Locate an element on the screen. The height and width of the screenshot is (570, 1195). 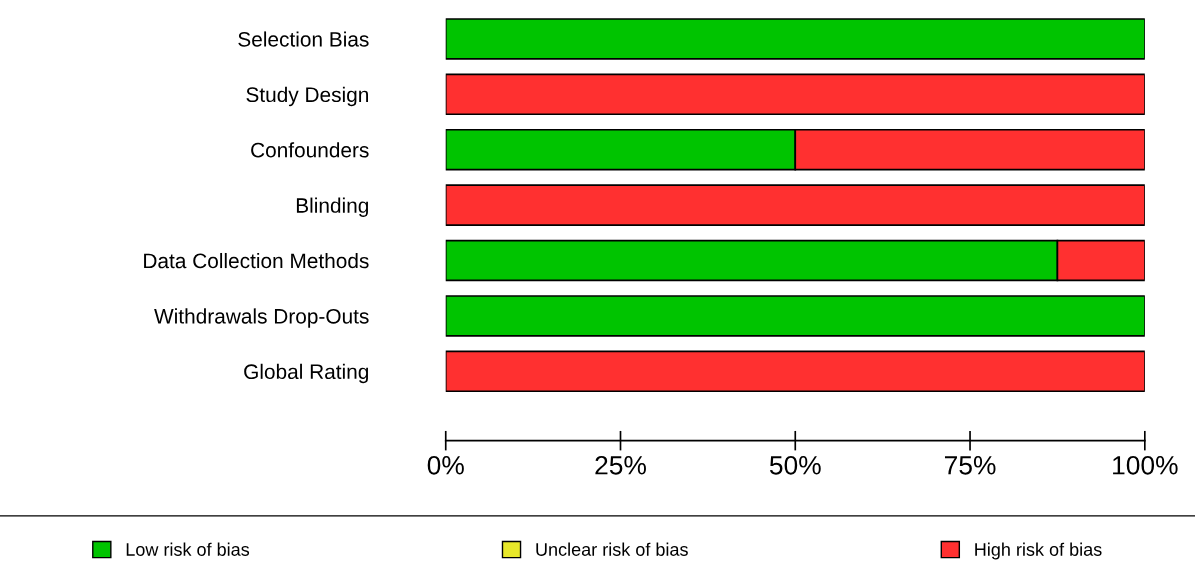
x-tick-label: 50% is located at coordinates (795, 465).